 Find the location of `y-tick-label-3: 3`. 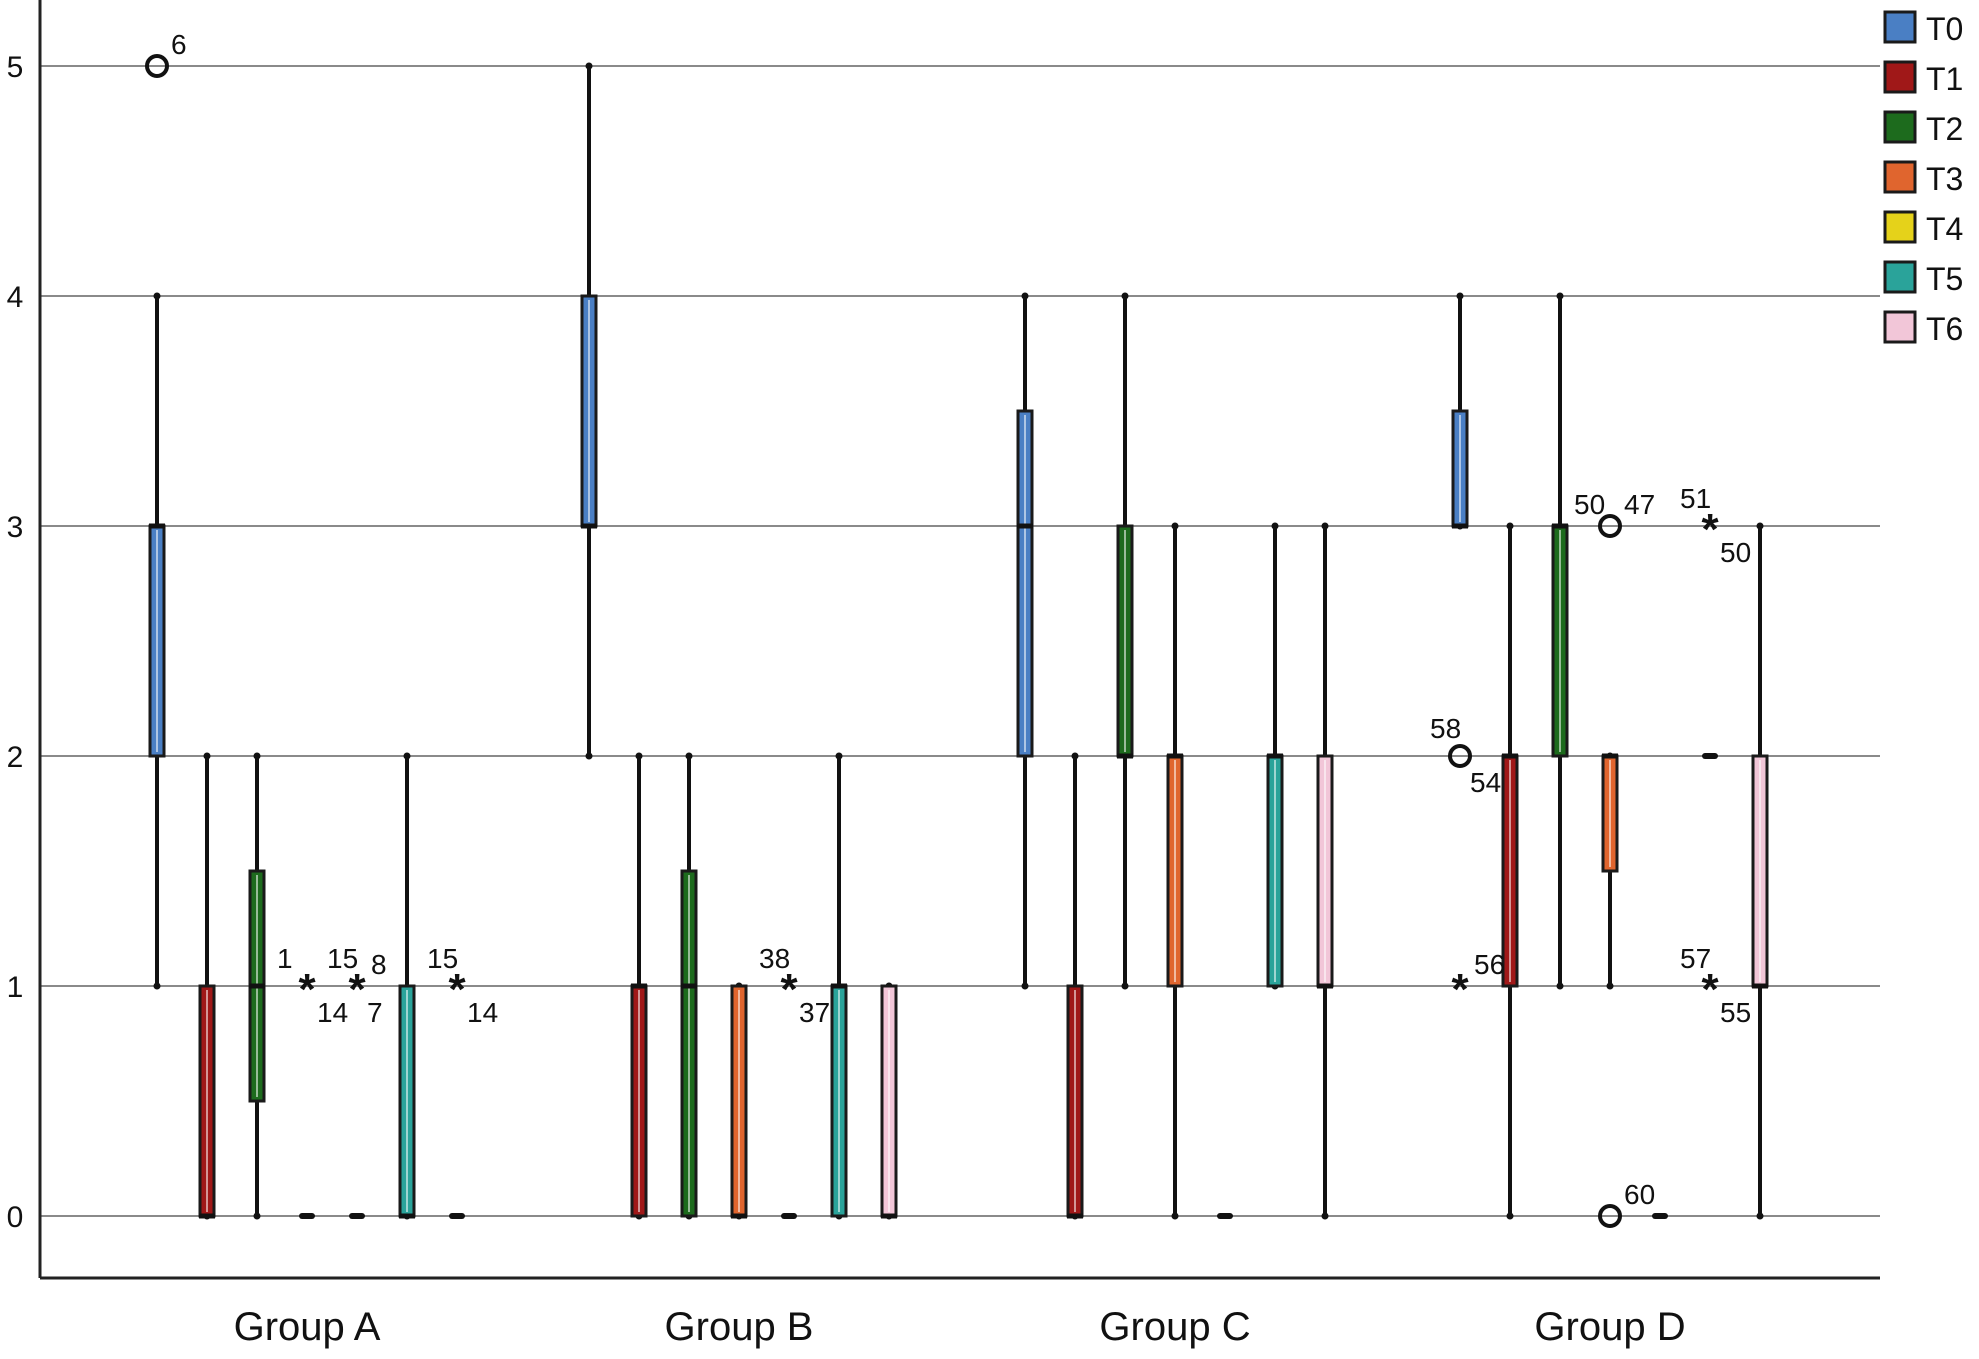

y-tick-label-3: 3 is located at coordinates (15, 527).